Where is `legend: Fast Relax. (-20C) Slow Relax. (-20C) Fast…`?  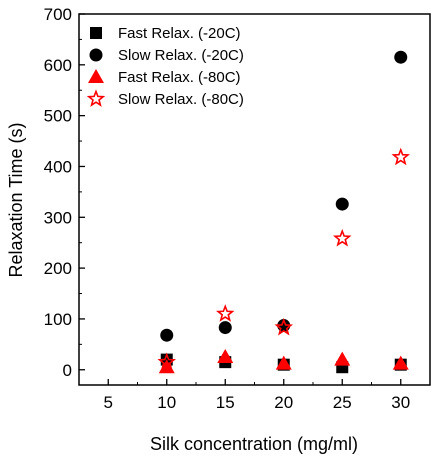 legend: Fast Relax. (-20C) Slow Relax. (-20C) Fast… is located at coordinates (165, 66).